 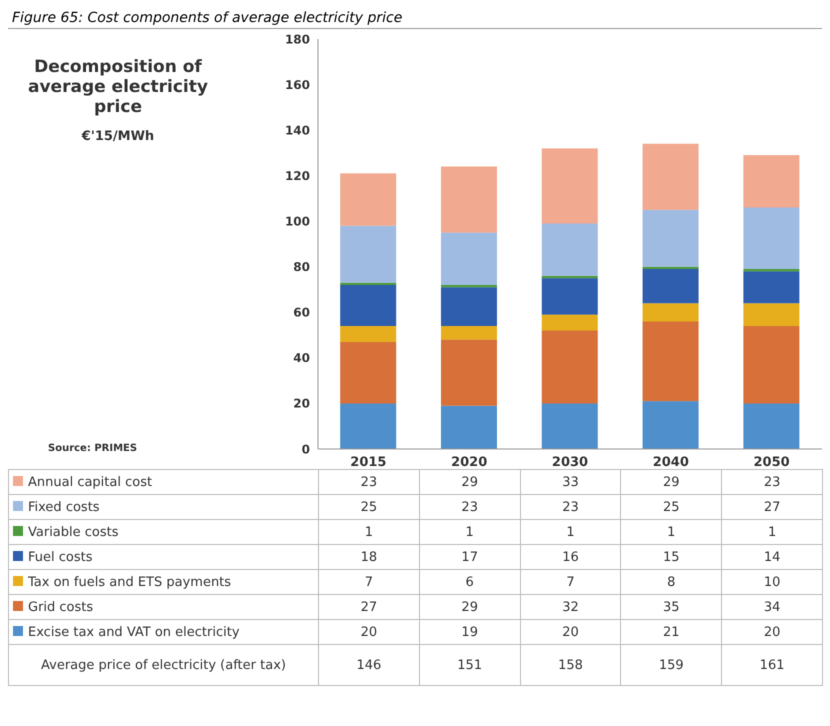 What do you see at coordinates (570, 482) in the screenshot?
I see `data-label: 33` at bounding box center [570, 482].